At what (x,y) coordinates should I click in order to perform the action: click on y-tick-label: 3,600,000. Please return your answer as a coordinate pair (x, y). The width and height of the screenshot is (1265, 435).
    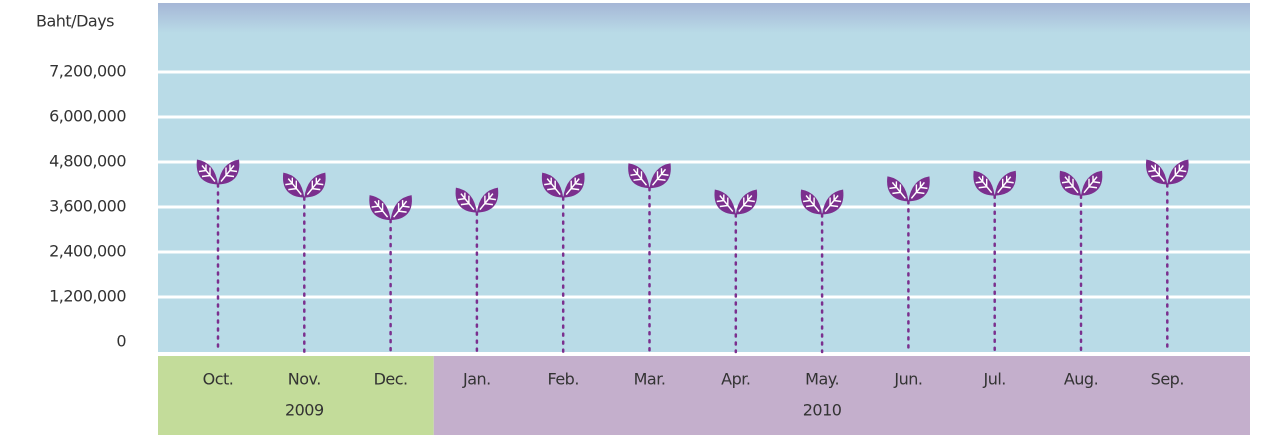
    Looking at the image, I should click on (87, 206).